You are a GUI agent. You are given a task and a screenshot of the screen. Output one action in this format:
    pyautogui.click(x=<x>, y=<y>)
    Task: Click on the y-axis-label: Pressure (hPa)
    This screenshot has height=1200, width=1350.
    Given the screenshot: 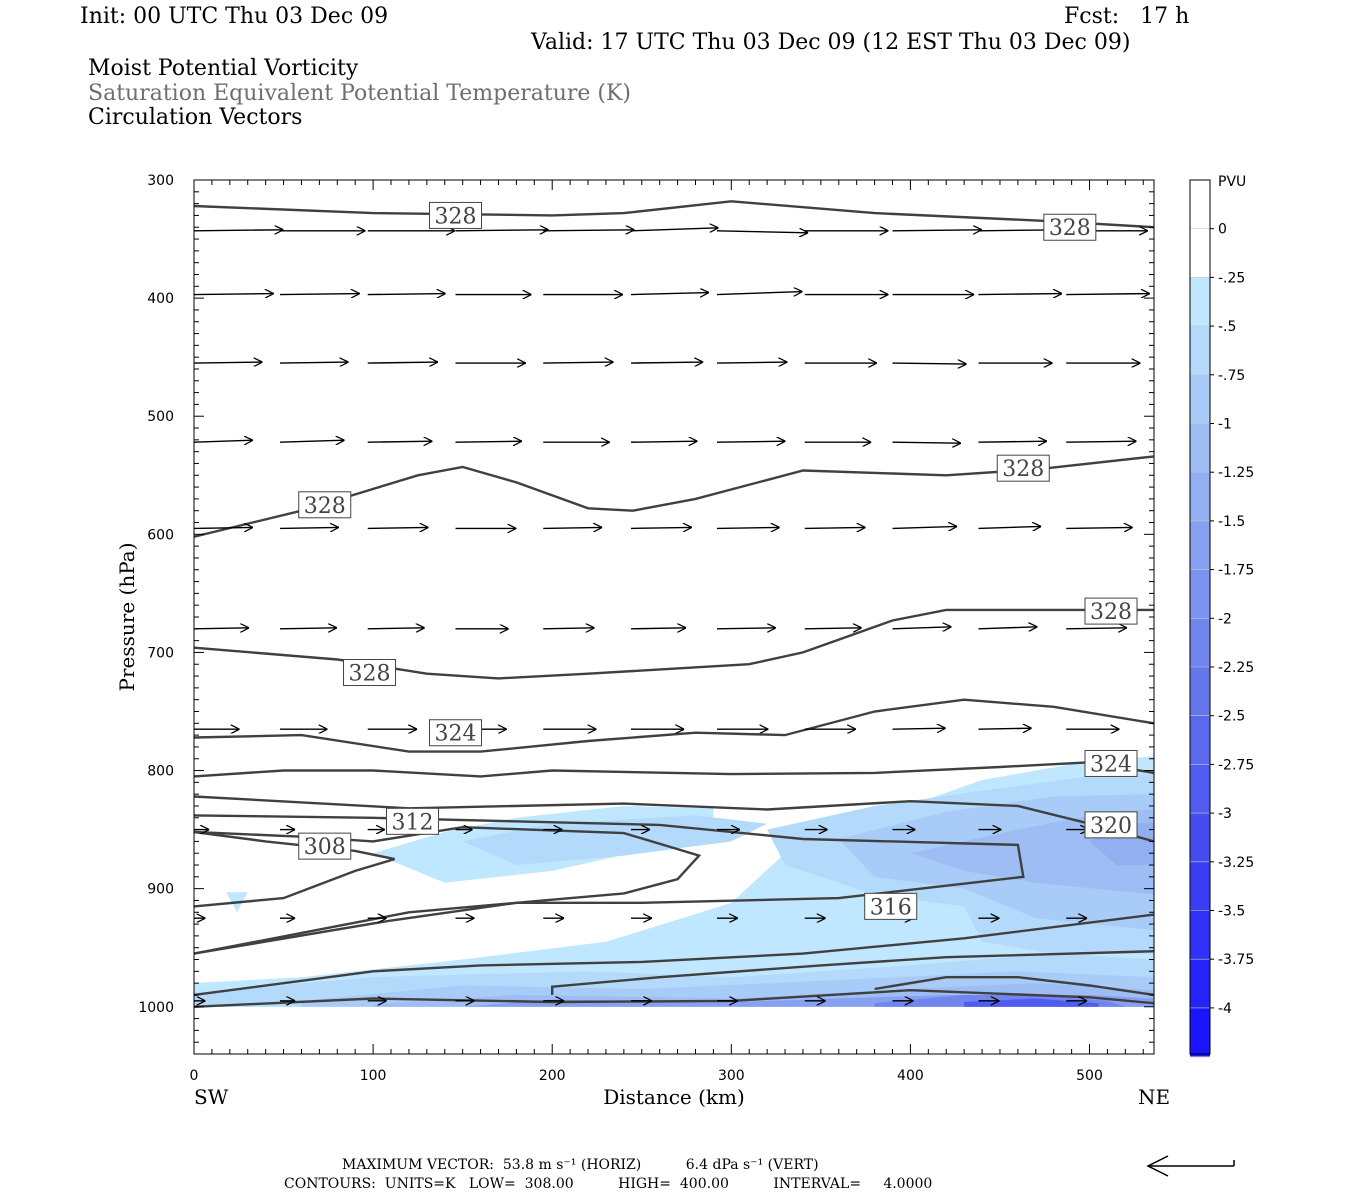 What is the action you would take?
    pyautogui.click(x=127, y=617)
    